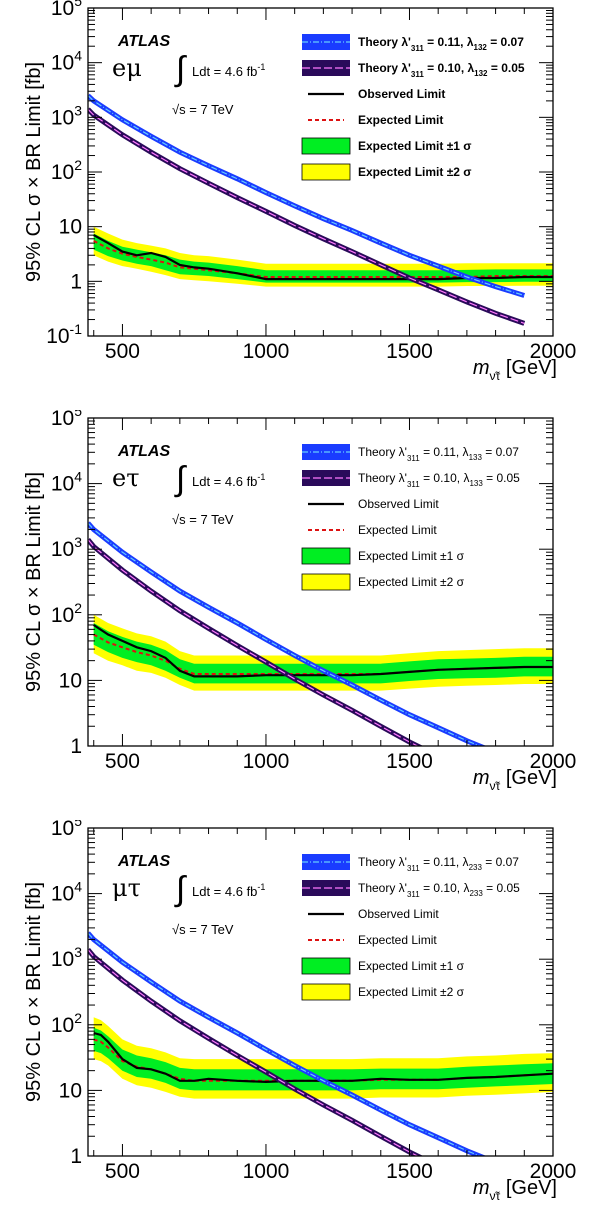  I want to click on channel-label: eτ, so click(125, 478).